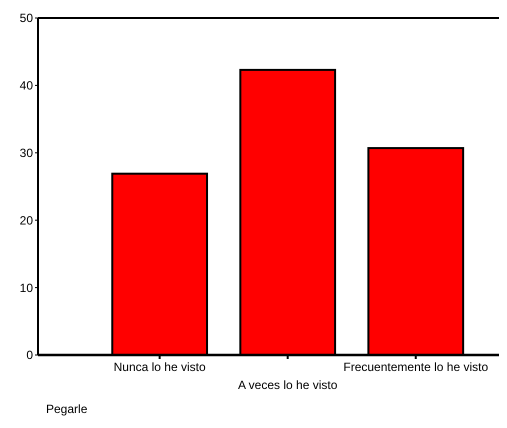  Describe the element at coordinates (30, 355) in the screenshot. I see `y-tick-label: 0` at that location.